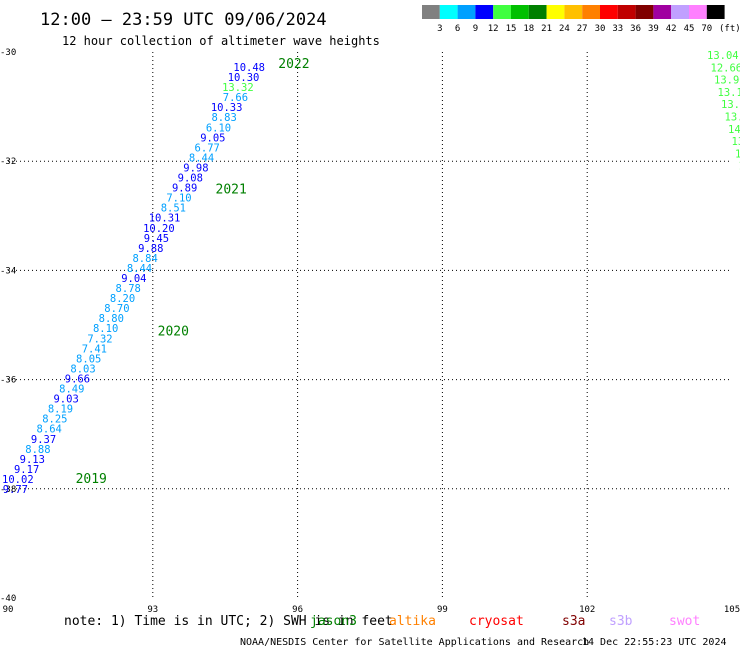  Describe the element at coordinates (496, 621) in the screenshot. I see `satellite-label: cryosat` at that location.